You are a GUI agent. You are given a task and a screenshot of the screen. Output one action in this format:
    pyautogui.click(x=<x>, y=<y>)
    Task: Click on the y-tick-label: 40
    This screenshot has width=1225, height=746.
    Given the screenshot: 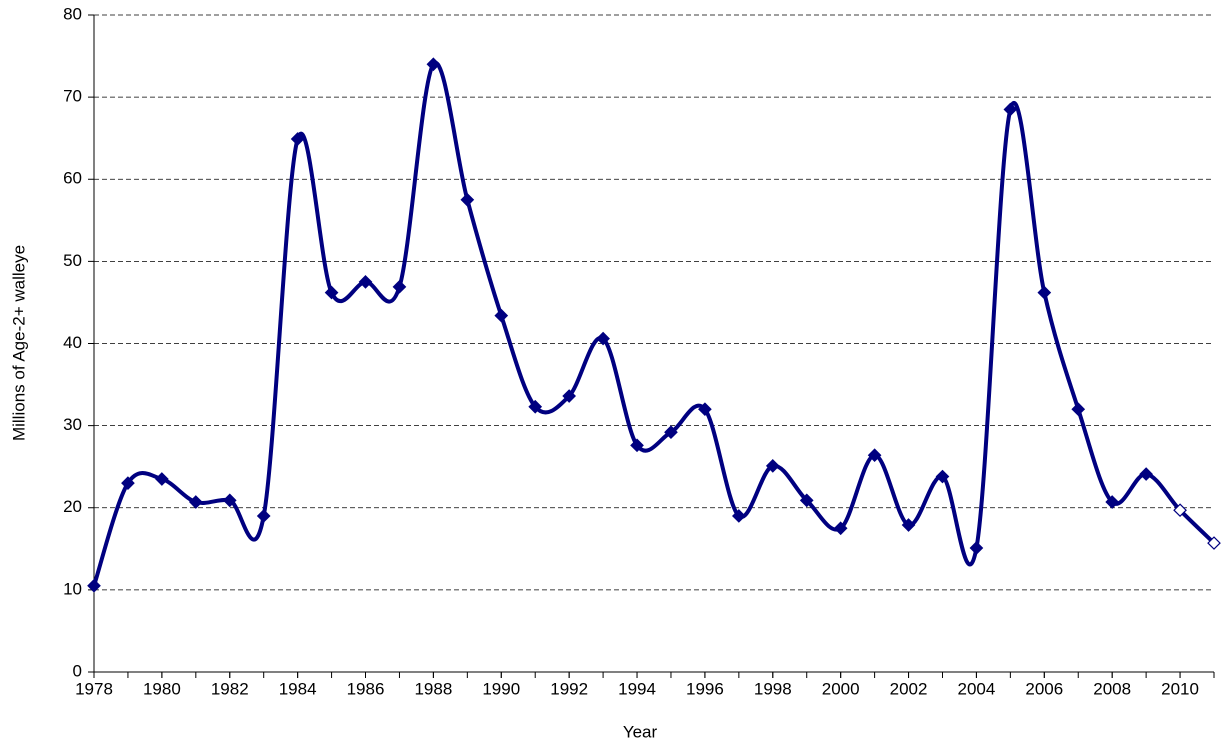 What is the action you would take?
    pyautogui.click(x=72, y=342)
    